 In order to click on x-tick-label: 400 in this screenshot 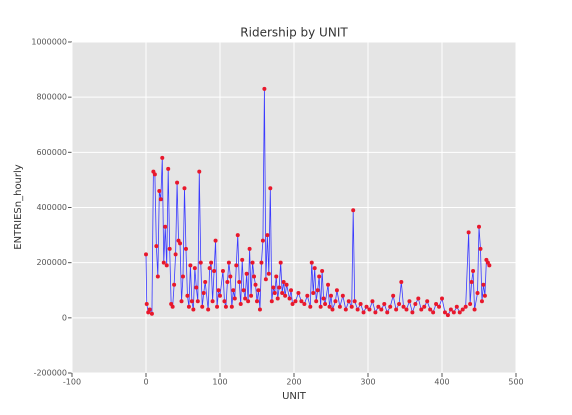, I will do `click(441, 382)`.